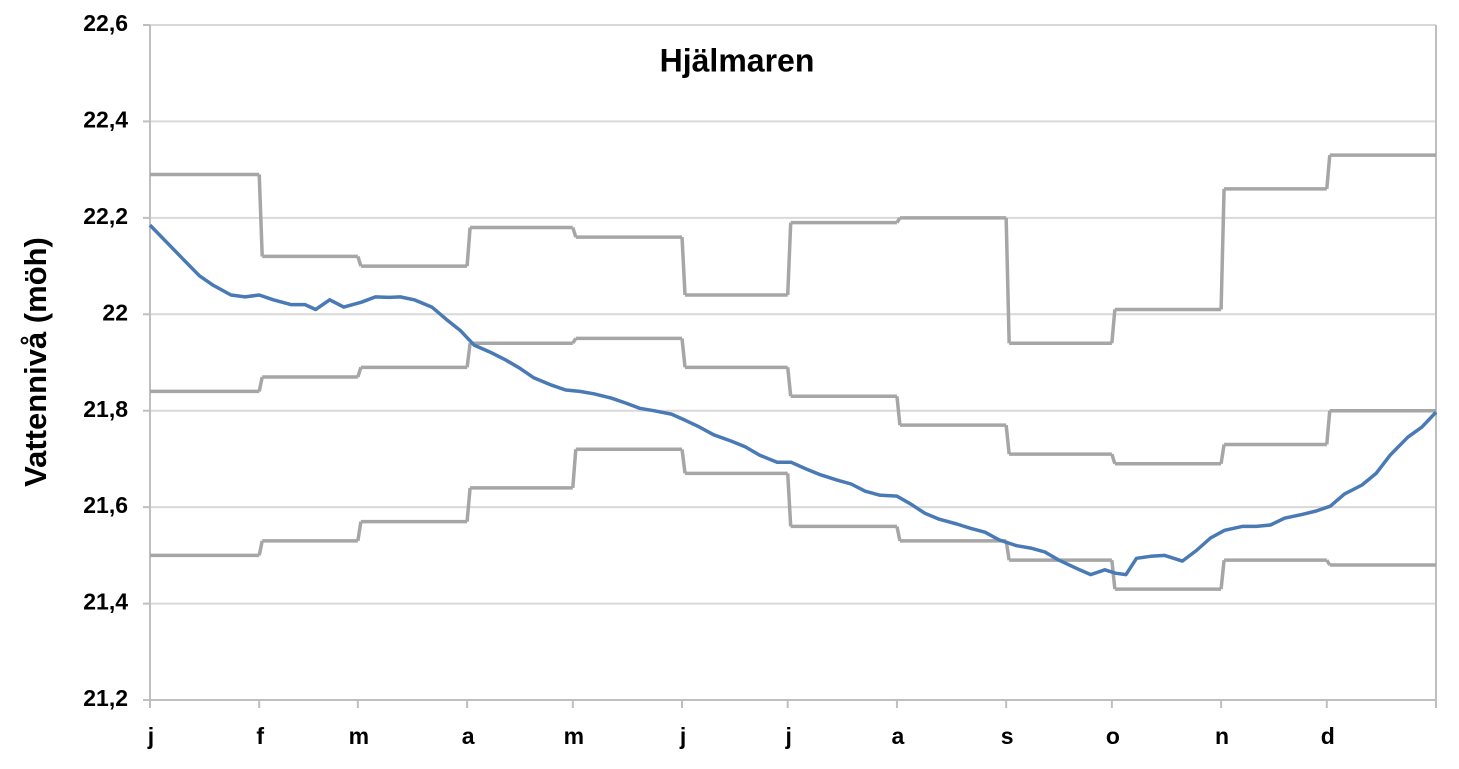  What do you see at coordinates (105, 698) in the screenshot?
I see `y-tick-label: 21,2` at bounding box center [105, 698].